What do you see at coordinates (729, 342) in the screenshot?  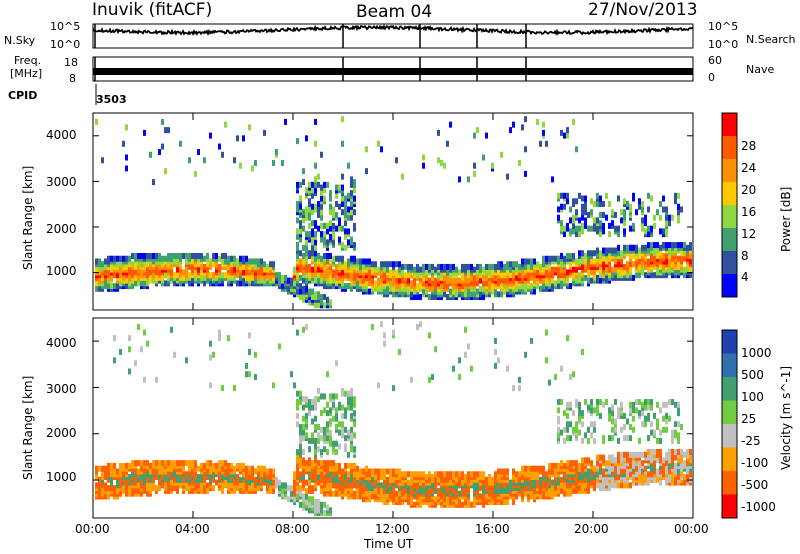 I see `velocity-colorbar-swatch` at bounding box center [729, 342].